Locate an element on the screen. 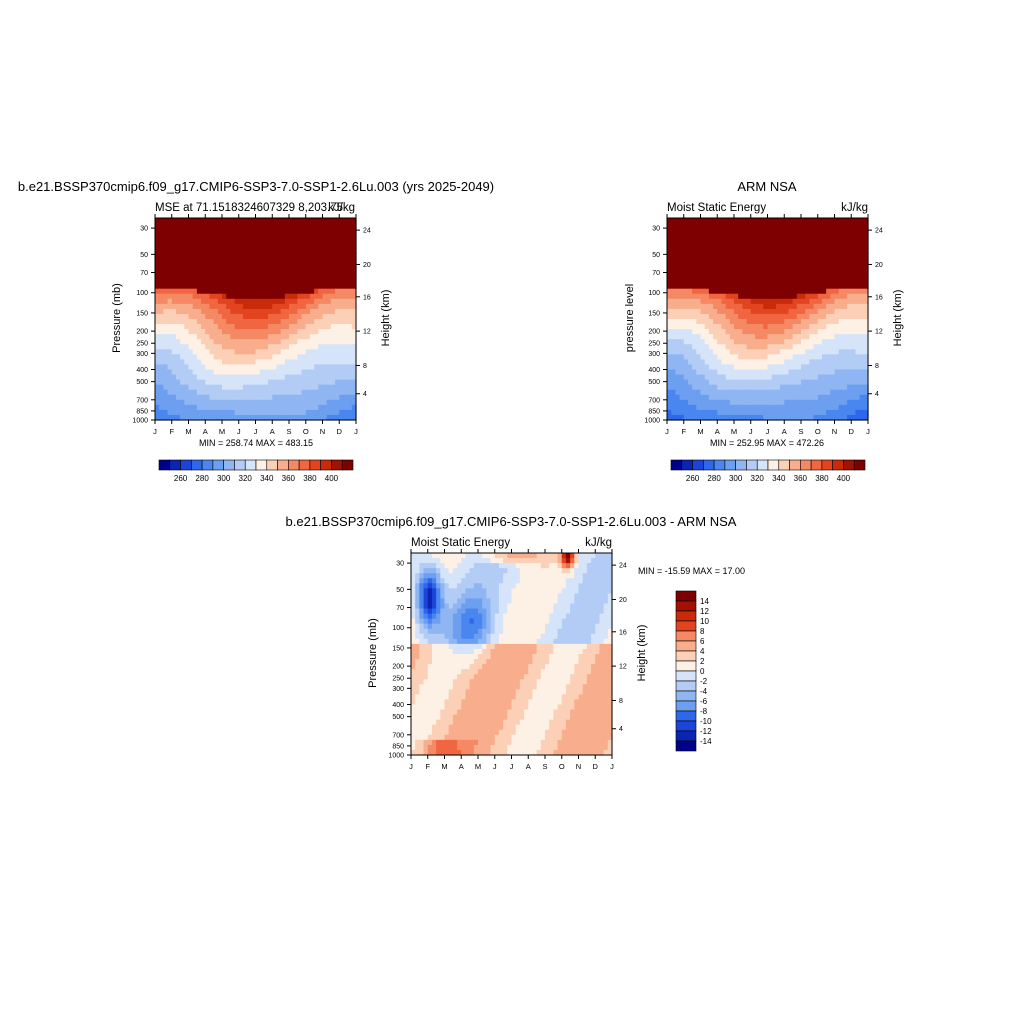  month-tick-label: J is located at coordinates (239, 431).